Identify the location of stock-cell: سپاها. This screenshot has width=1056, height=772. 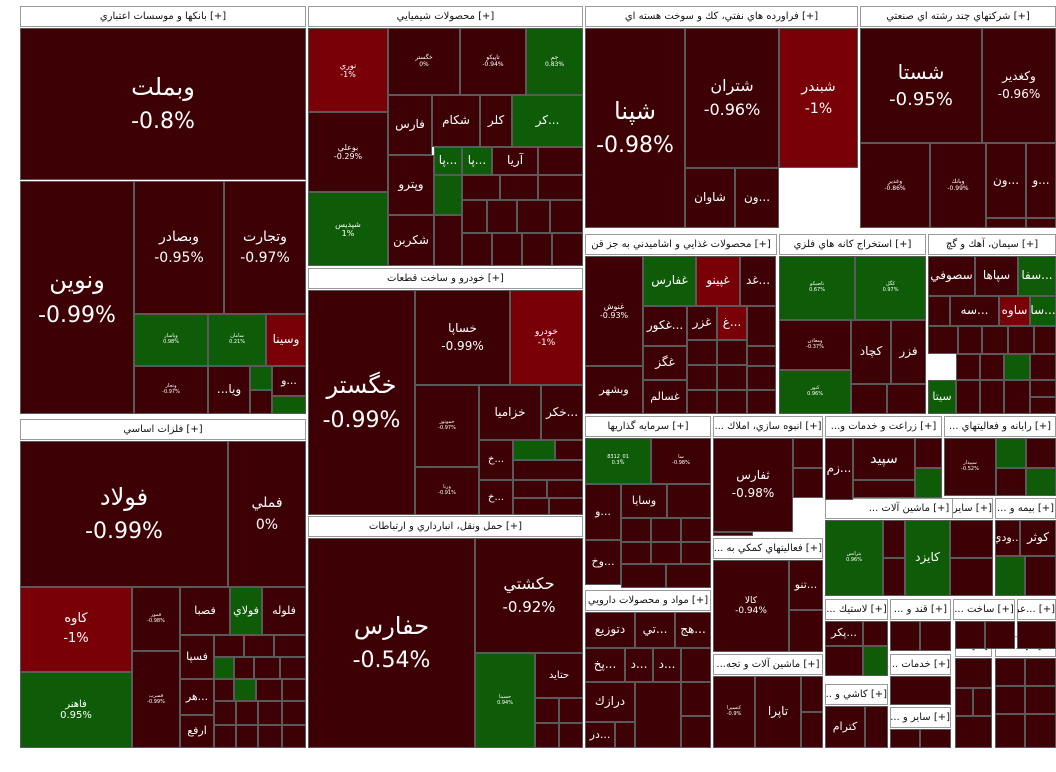
(996, 276).